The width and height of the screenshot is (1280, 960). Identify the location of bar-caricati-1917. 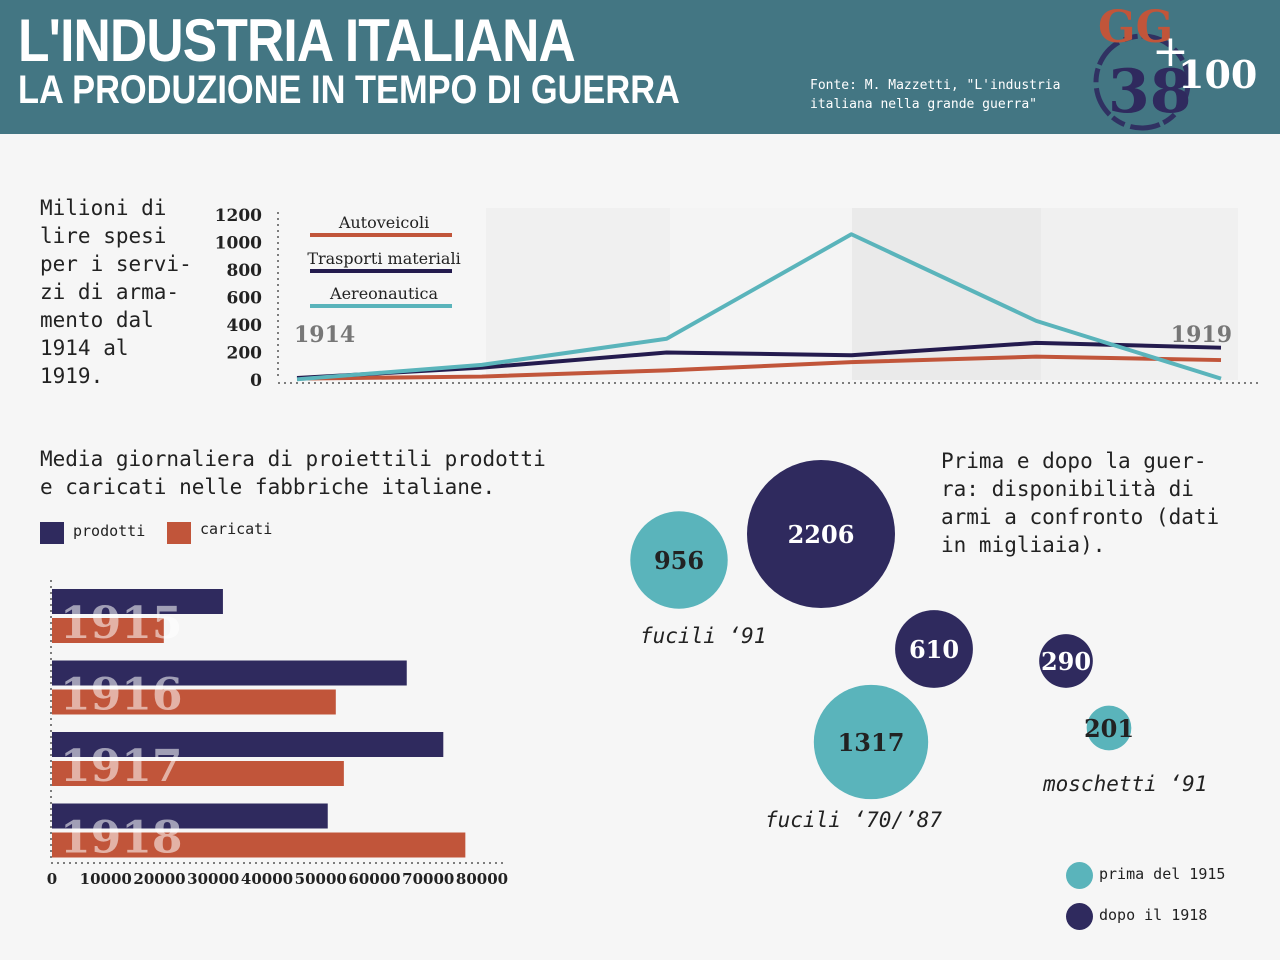
(198, 773).